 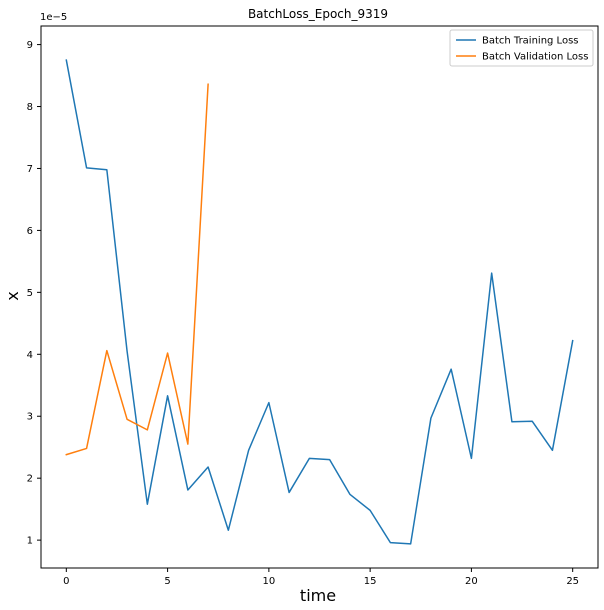 What do you see at coordinates (30, 45) in the screenshot?
I see `y-tick-label: 9` at bounding box center [30, 45].